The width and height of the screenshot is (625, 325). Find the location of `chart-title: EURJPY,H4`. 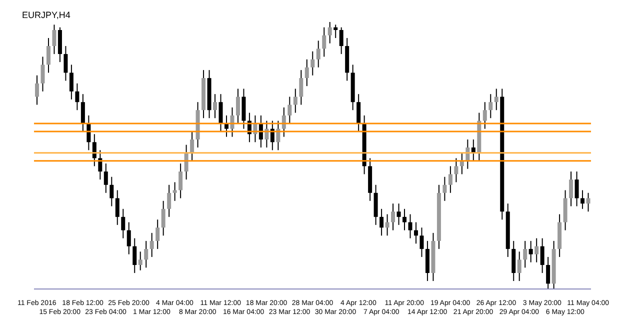

chart-title: EURJPY,H4 is located at coordinates (46, 15).